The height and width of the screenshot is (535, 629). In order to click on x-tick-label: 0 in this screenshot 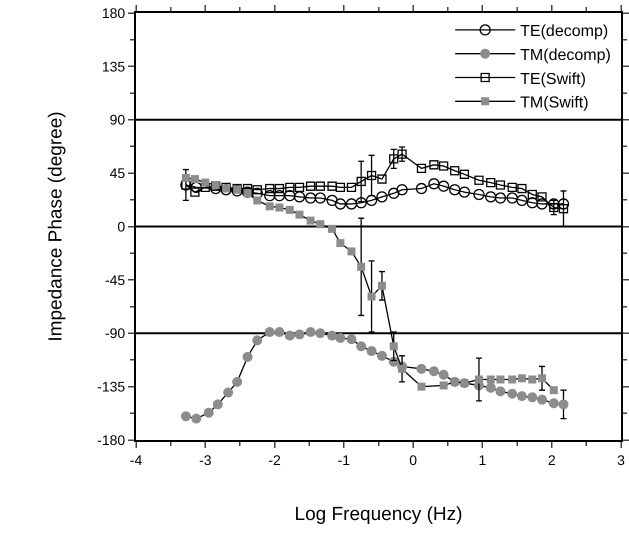, I will do `click(413, 460)`.